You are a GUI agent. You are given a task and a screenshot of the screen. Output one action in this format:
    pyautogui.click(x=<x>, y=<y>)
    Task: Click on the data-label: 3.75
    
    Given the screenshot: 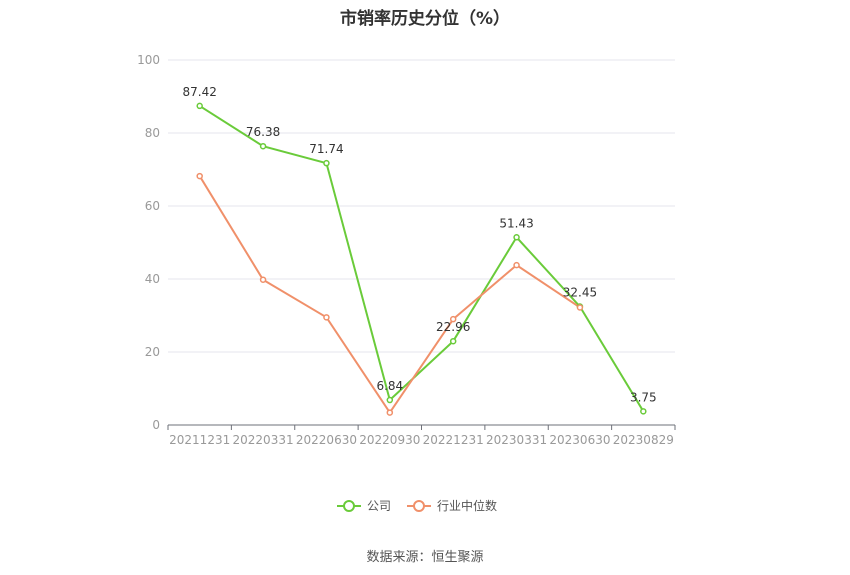 What is the action you would take?
    pyautogui.click(x=643, y=397)
    